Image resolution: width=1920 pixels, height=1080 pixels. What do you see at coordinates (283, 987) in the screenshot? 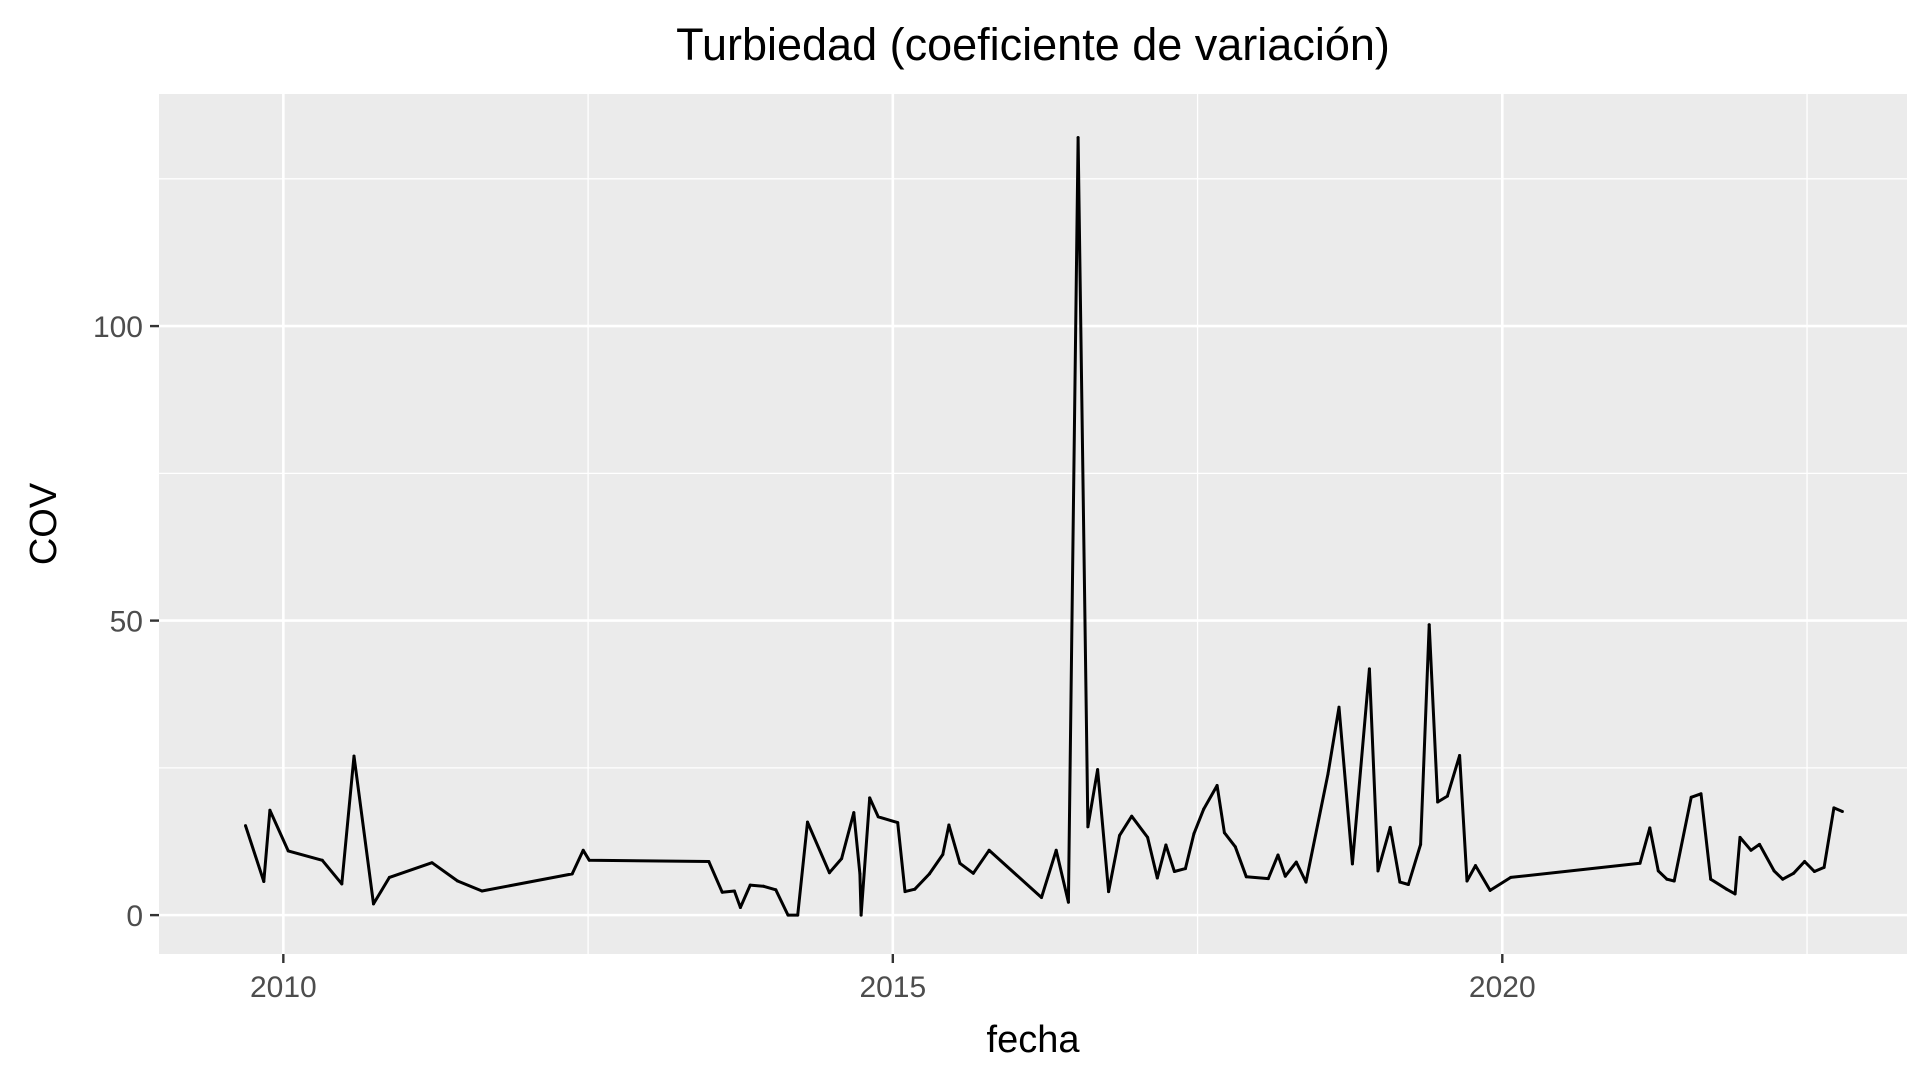
I see `x-tick-label: 2010` at bounding box center [283, 987].